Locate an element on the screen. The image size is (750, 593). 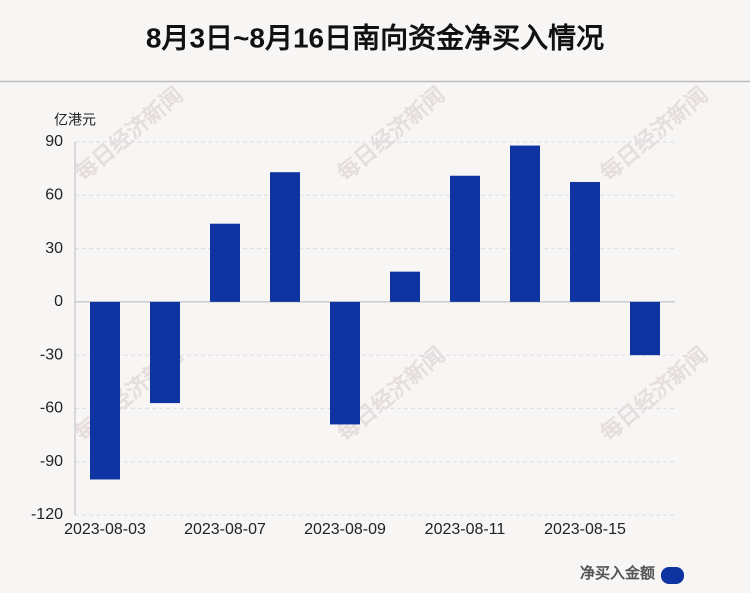
y-axis-label: 亿港元 is located at coordinates (75, 120).